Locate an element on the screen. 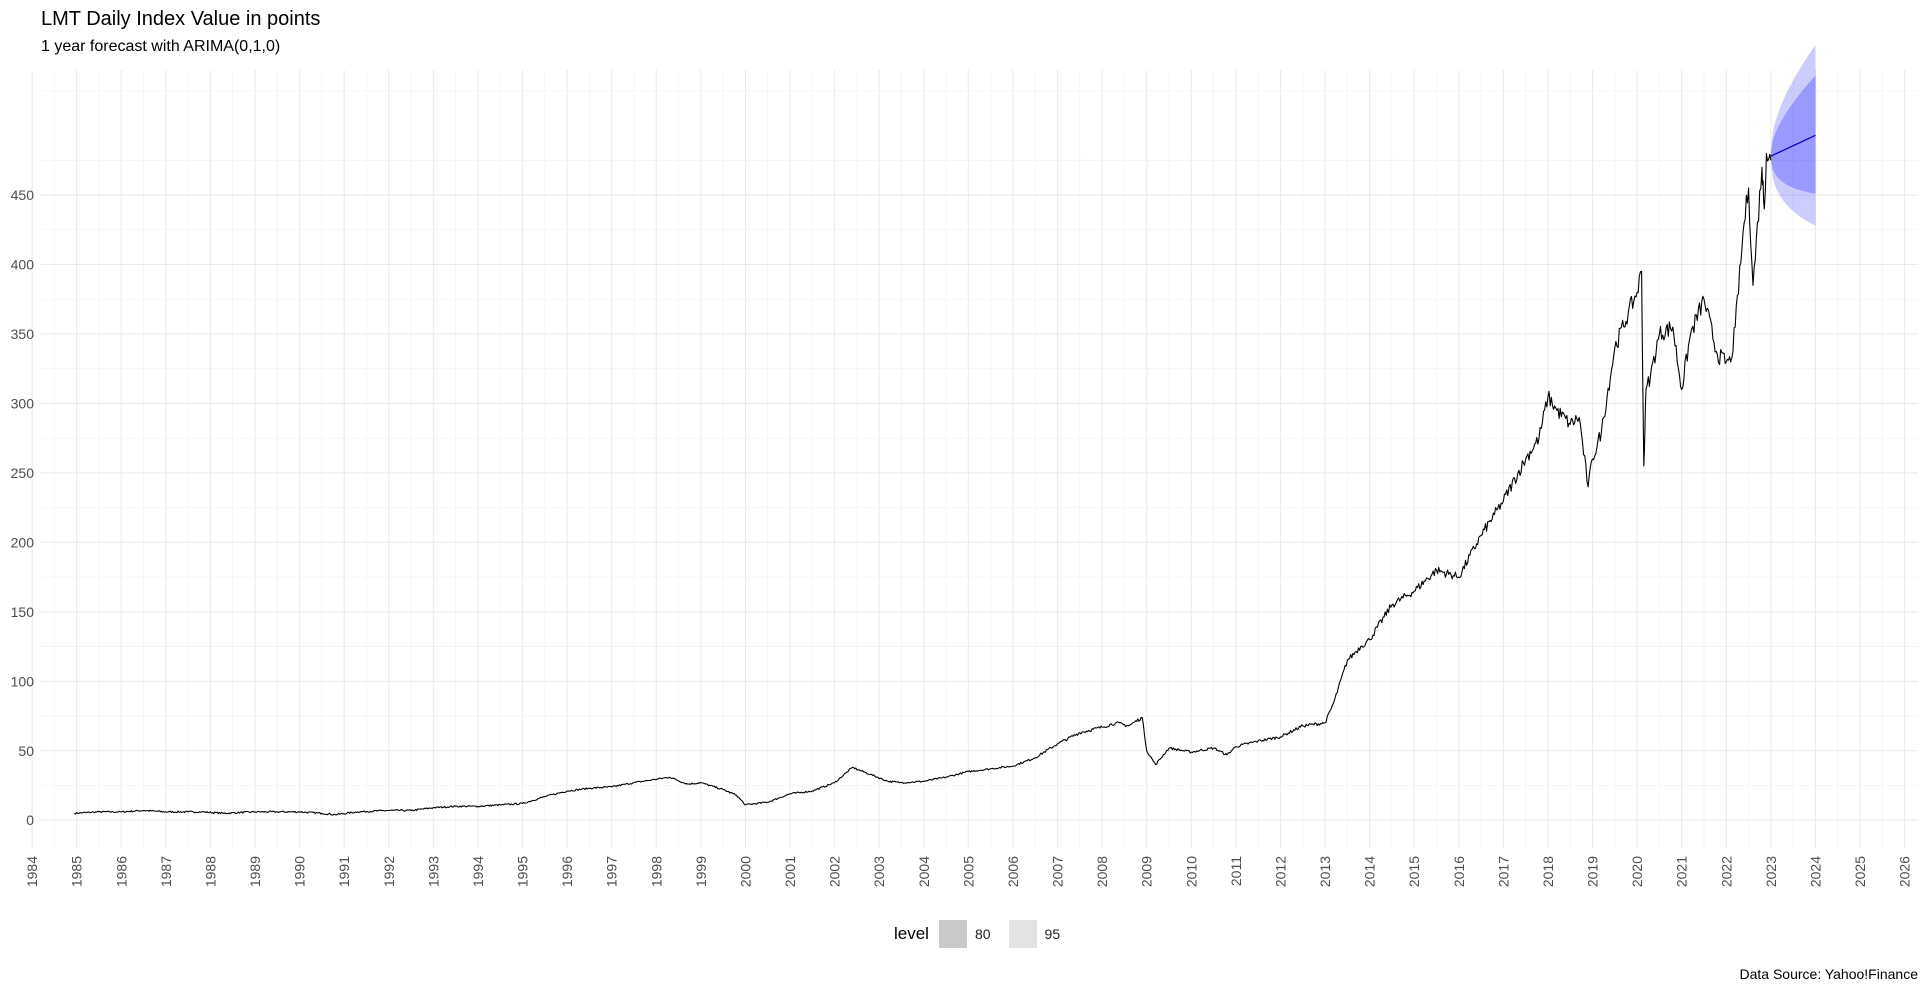 The height and width of the screenshot is (992, 1920). legend-label-80: 80 is located at coordinates (982, 934).